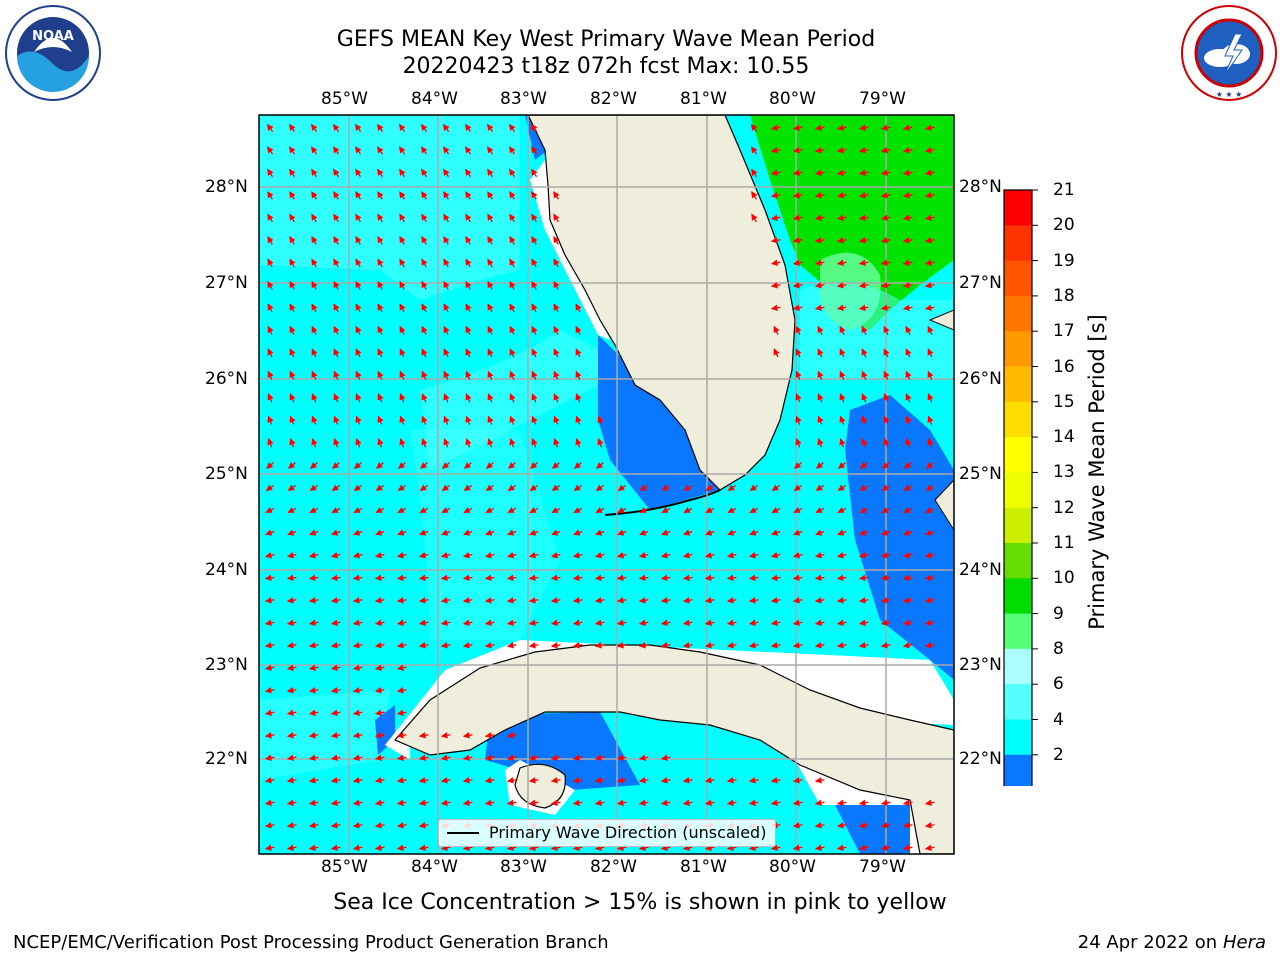 This screenshot has height=960, width=1280. I want to click on map-legend: Primary Wave Direction (unscaled), so click(607, 833).